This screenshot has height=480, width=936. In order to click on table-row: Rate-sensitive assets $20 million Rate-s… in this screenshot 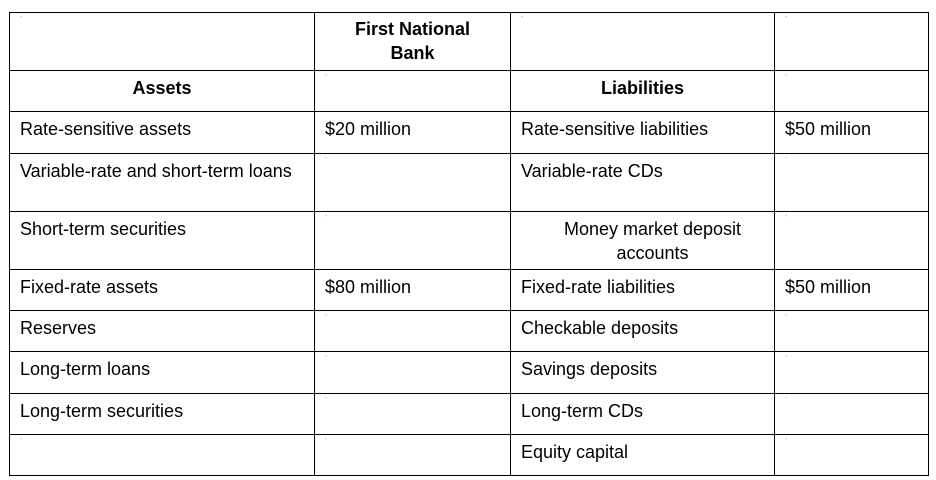, I will do `click(469, 132)`.